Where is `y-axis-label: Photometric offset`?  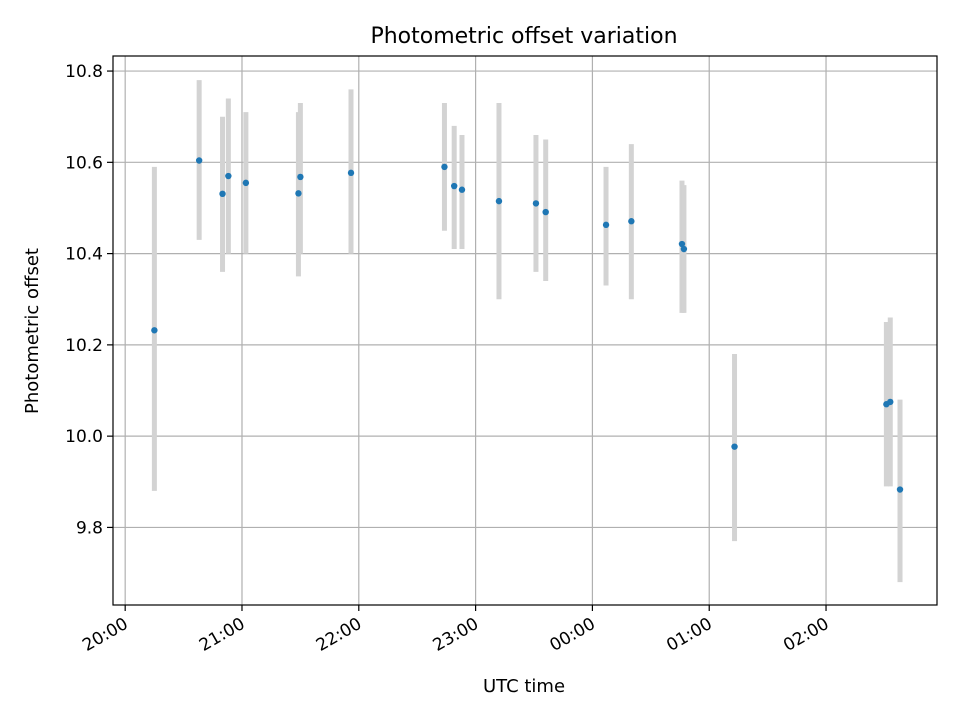 y-axis-label: Photometric offset is located at coordinates (32, 331).